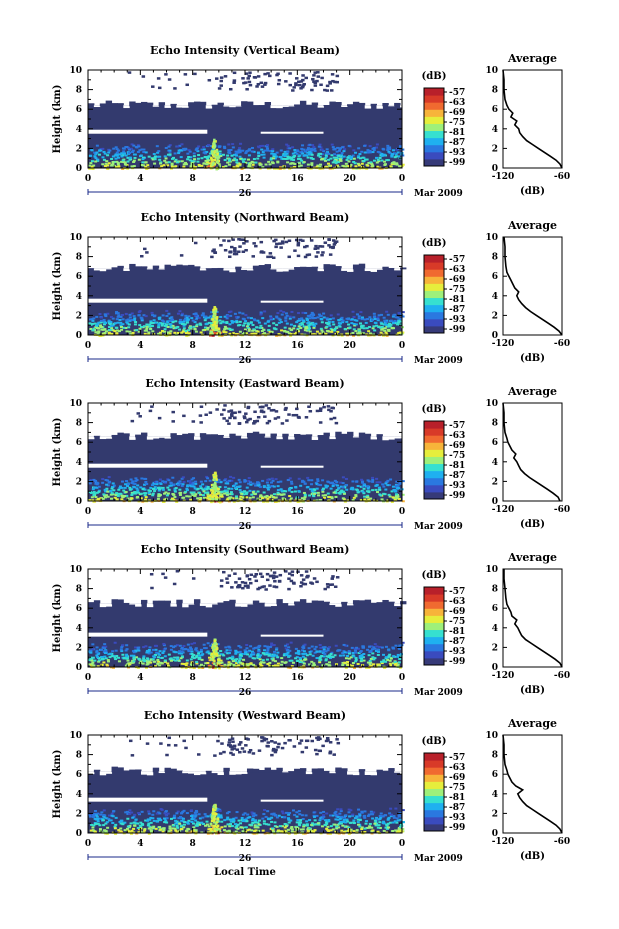 The height and width of the screenshot is (929, 619). I want to click on y-axis-label: Height (km), so click(57, 286).